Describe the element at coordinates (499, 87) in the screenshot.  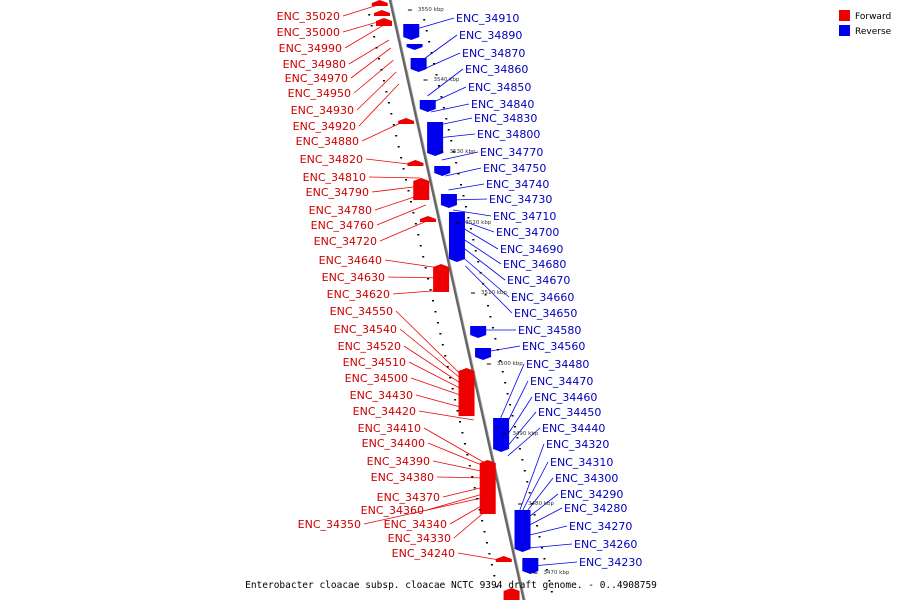
I see `reverse-gene-label: ENC_34850` at that location.